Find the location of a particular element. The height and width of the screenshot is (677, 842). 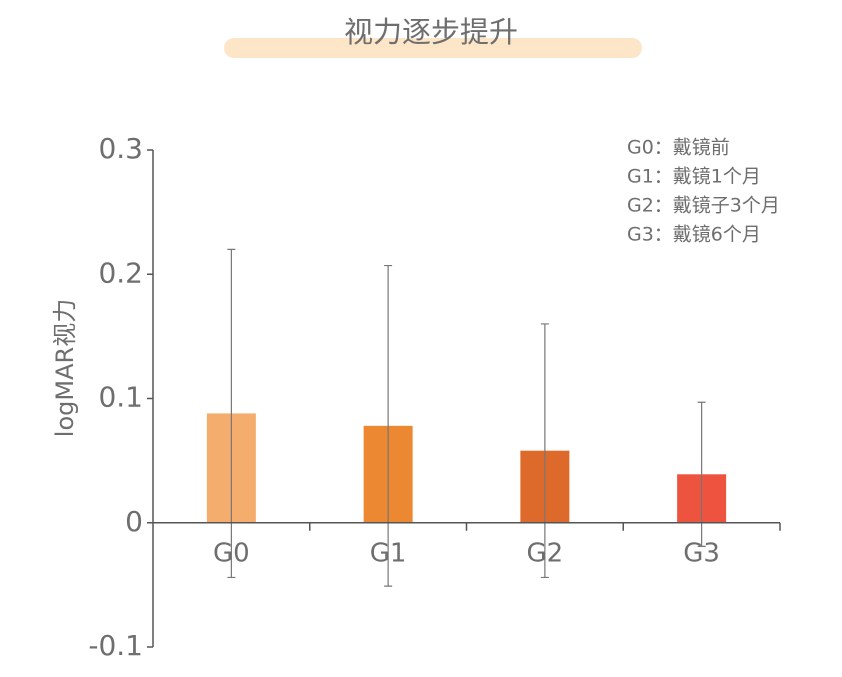

x-tick-label: G0 is located at coordinates (231, 553).